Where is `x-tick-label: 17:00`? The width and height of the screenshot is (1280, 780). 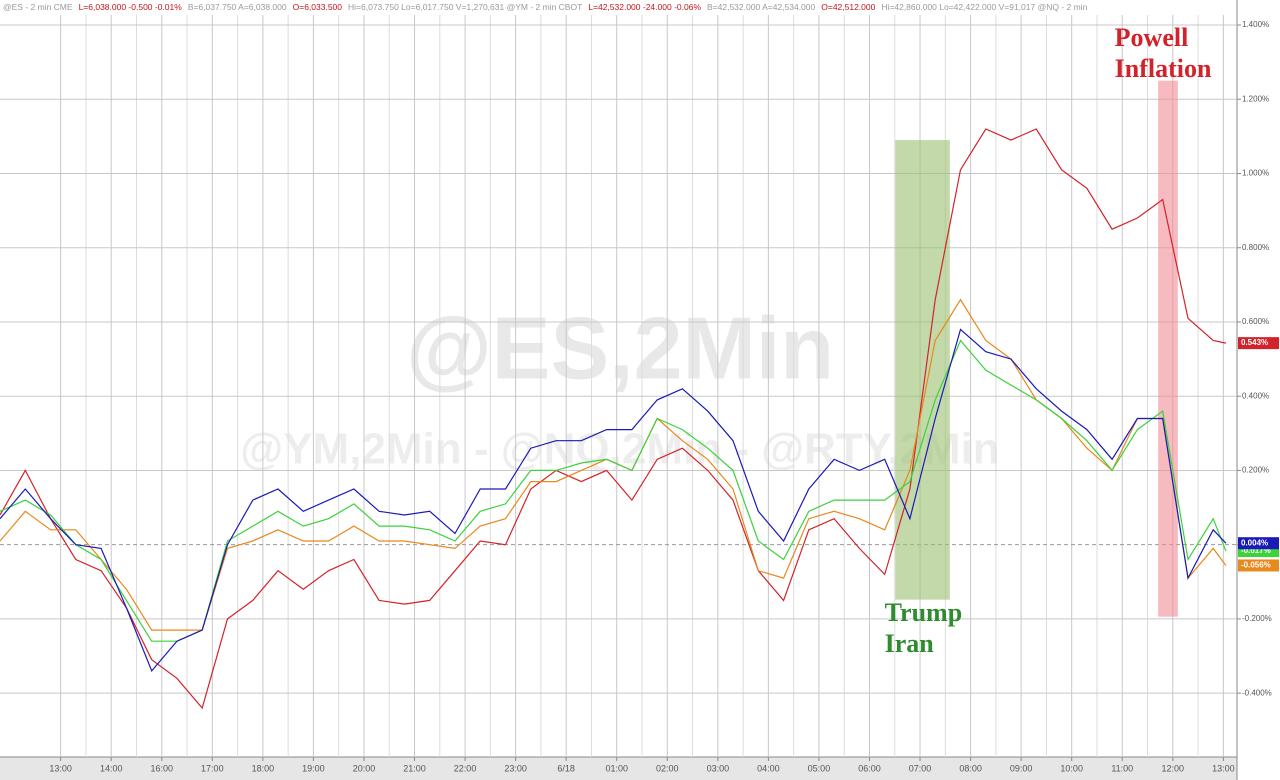 x-tick-label: 17:00 is located at coordinates (212, 768).